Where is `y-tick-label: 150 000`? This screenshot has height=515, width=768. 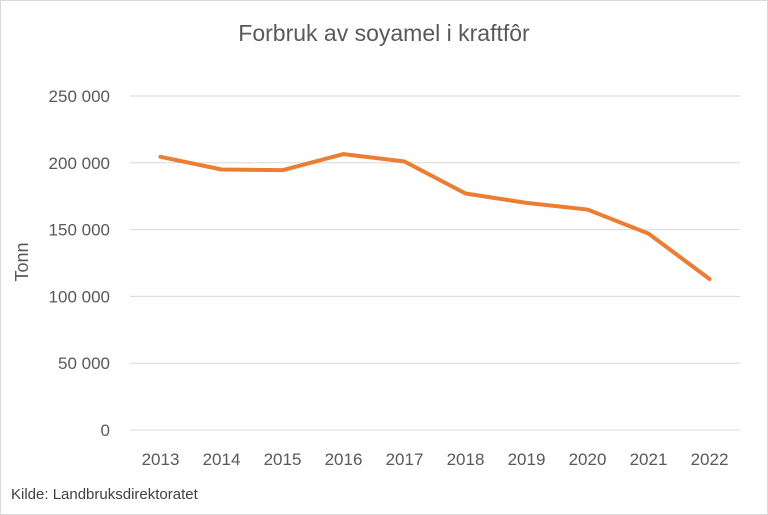
y-tick-label: 150 000 is located at coordinates (79, 230).